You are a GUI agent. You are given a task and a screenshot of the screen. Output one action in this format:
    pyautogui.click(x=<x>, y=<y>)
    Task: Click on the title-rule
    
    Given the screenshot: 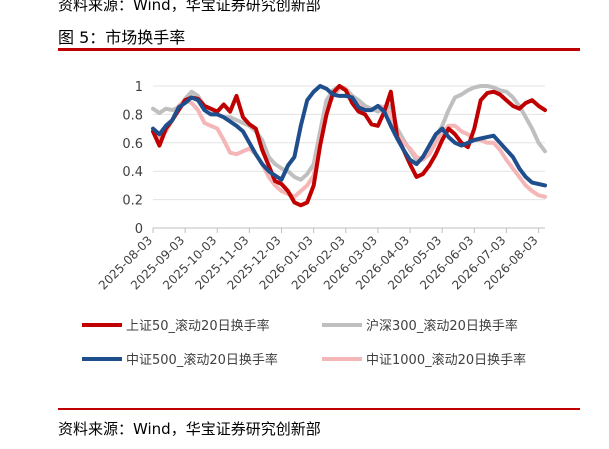 What is the action you would take?
    pyautogui.click(x=319, y=49)
    